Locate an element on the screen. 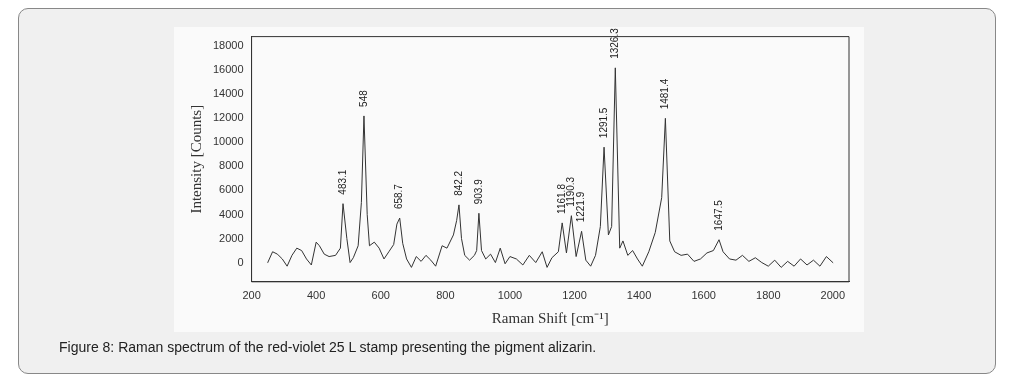  x-tick-label: 1200 is located at coordinates (574, 295).